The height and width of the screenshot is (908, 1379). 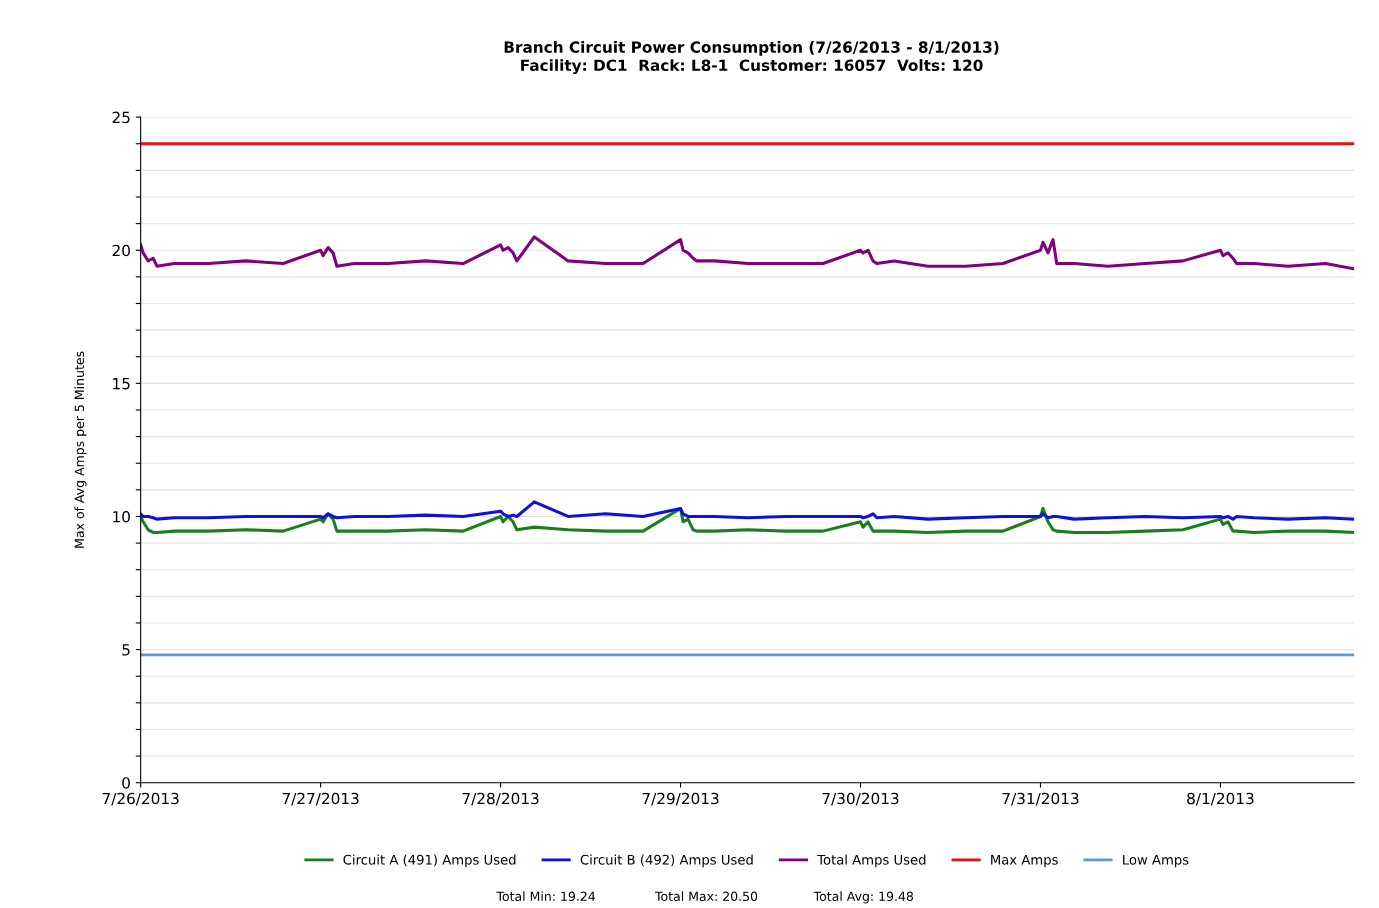 I want to click on legend-label: Low Amps, so click(x=1156, y=861).